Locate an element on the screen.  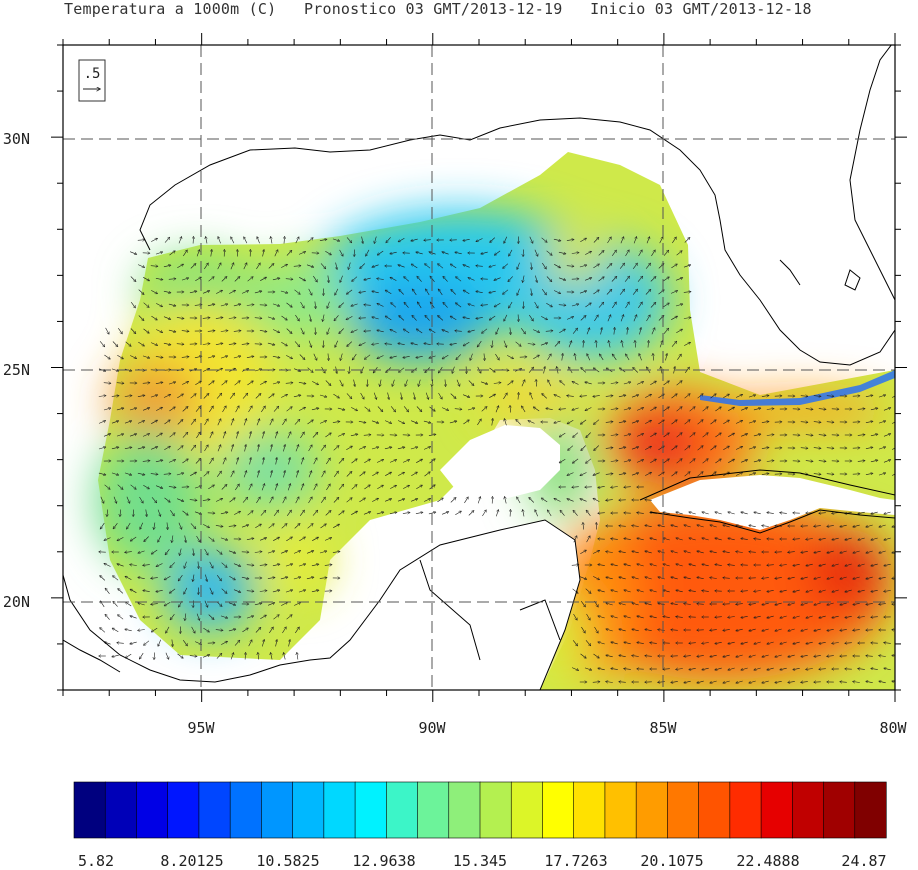
colorbar-label: 17.7263 is located at coordinates (575, 861).